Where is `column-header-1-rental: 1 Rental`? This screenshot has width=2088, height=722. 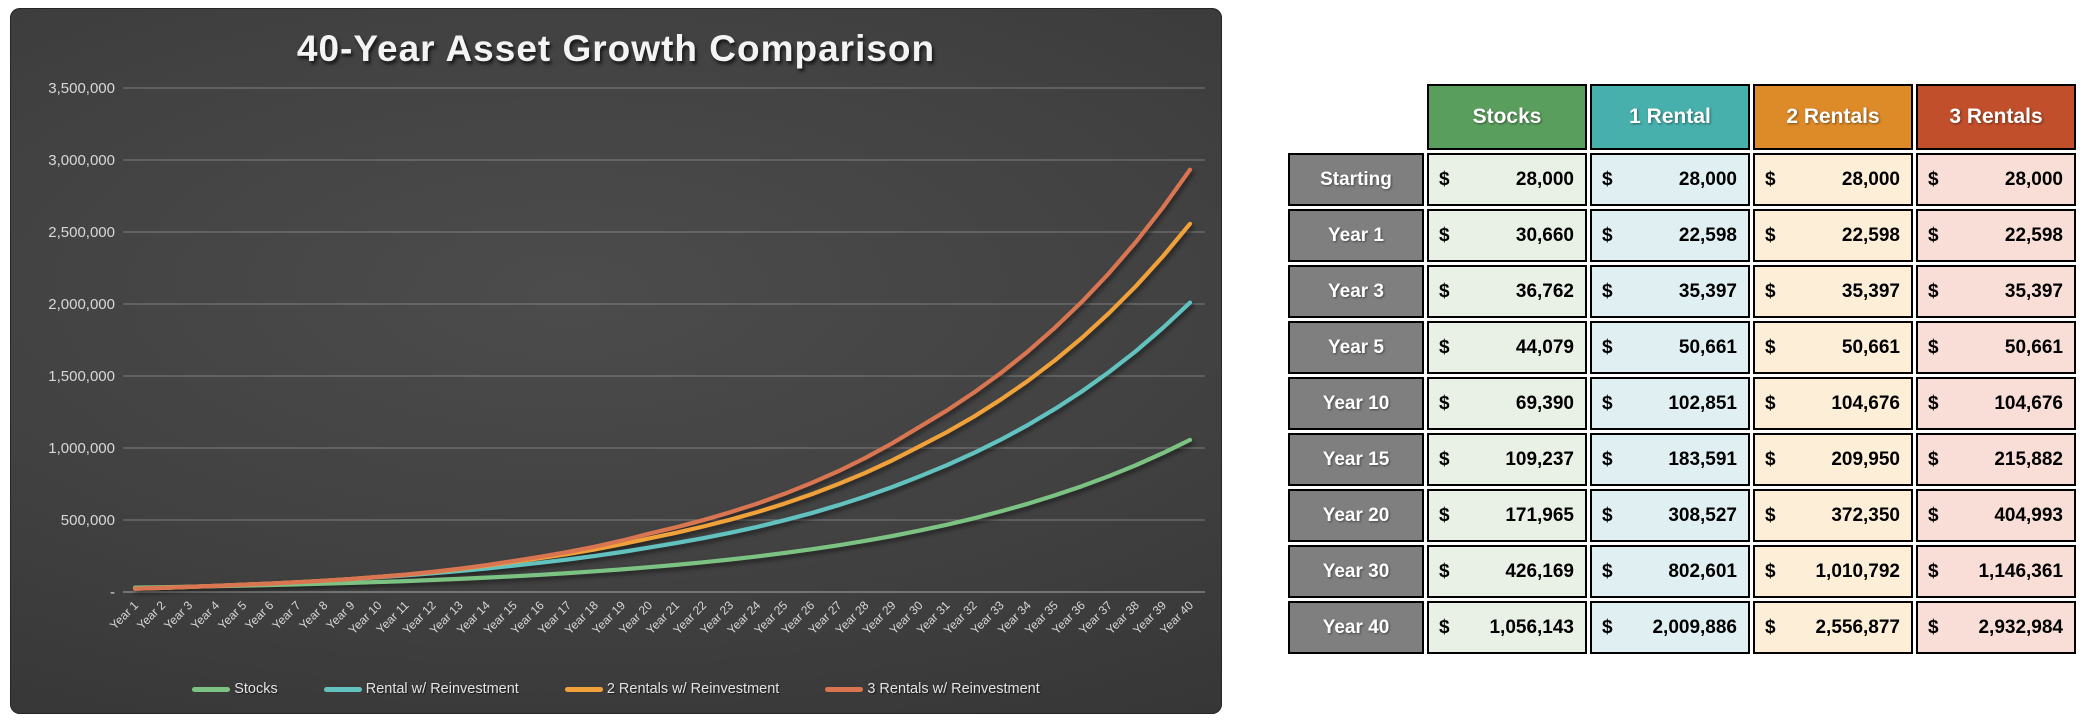 column-header-1-rental: 1 Rental is located at coordinates (1670, 117).